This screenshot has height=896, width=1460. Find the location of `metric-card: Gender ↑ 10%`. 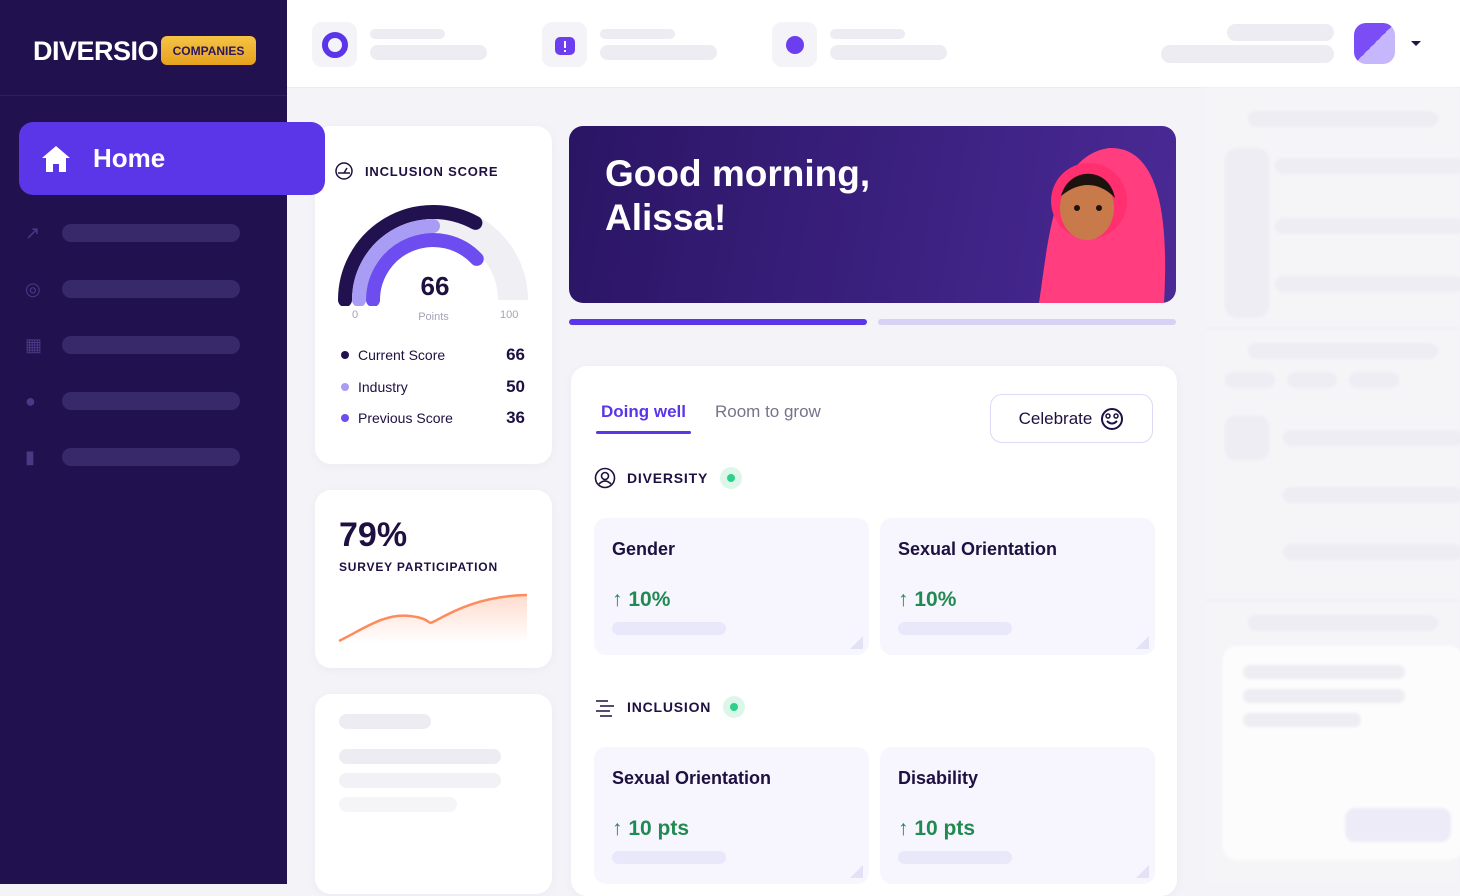

metric-card: Gender ↑ 10% is located at coordinates (731, 586).